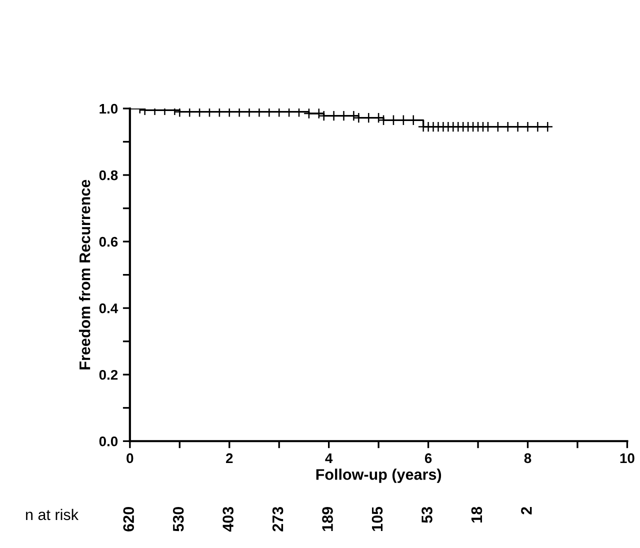 The height and width of the screenshot is (548, 640). Describe the element at coordinates (228, 519) in the screenshot. I see `text: 403` at that location.